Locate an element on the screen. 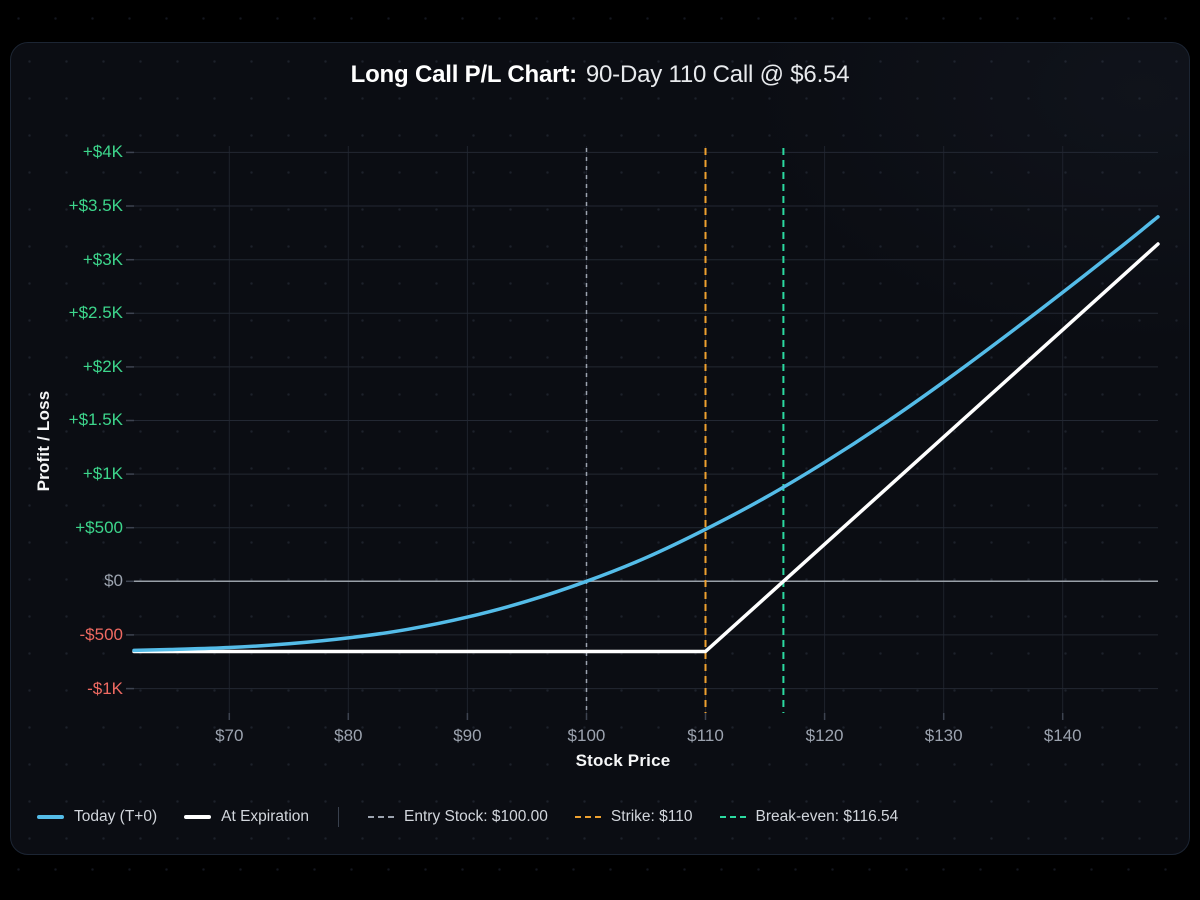  legend-item-expiration: At Expiration is located at coordinates (246, 817).